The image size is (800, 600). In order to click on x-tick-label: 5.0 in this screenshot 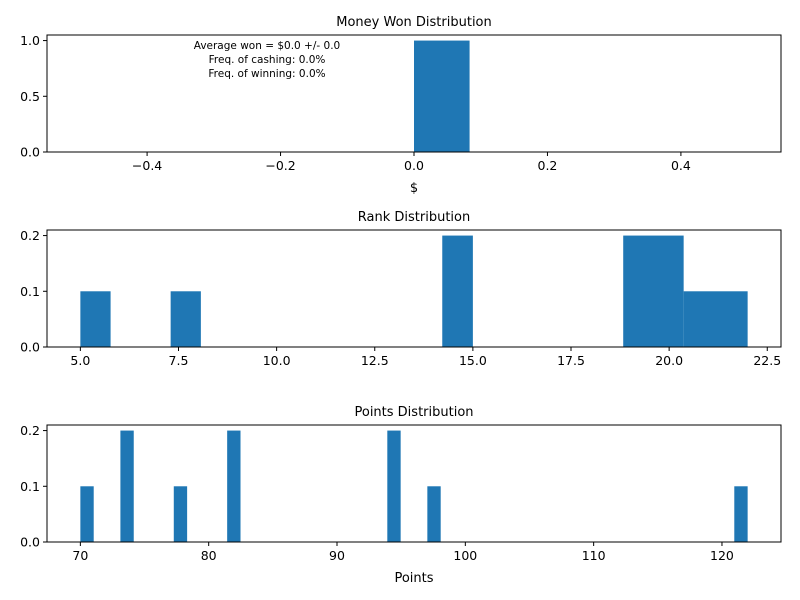, I will do `click(80, 360)`.